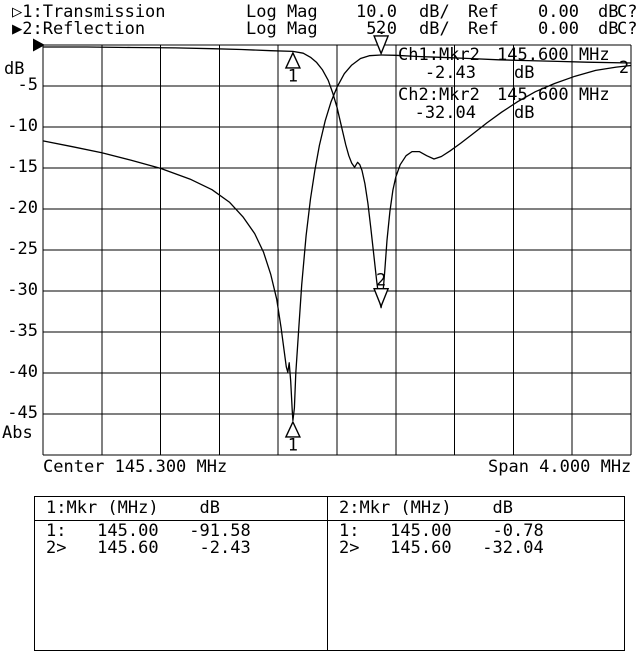  What do you see at coordinates (439, 55) in the screenshot?
I see `ch1-marker-readout-label: Ch1:Mkr2` at bounding box center [439, 55].